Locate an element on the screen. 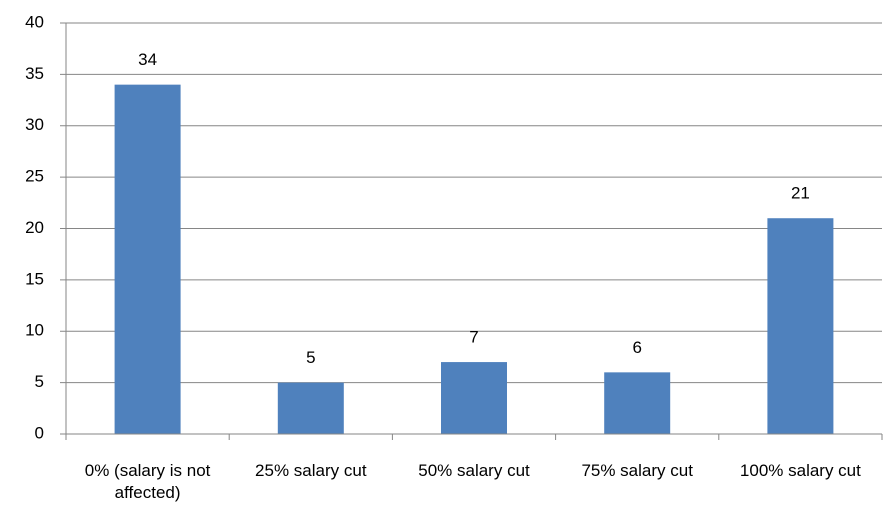 This screenshot has width=896, height=521. y-tick-label: 0 is located at coordinates (39, 432).